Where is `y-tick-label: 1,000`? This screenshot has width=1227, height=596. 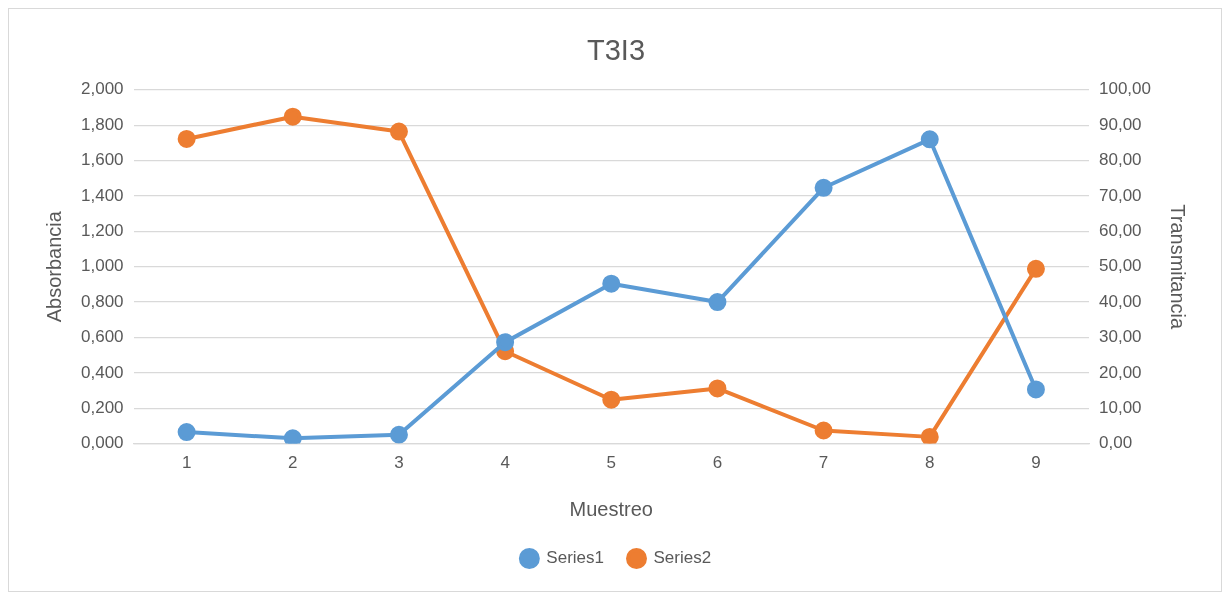
y-tick-label: 1,000 is located at coordinates (102, 266).